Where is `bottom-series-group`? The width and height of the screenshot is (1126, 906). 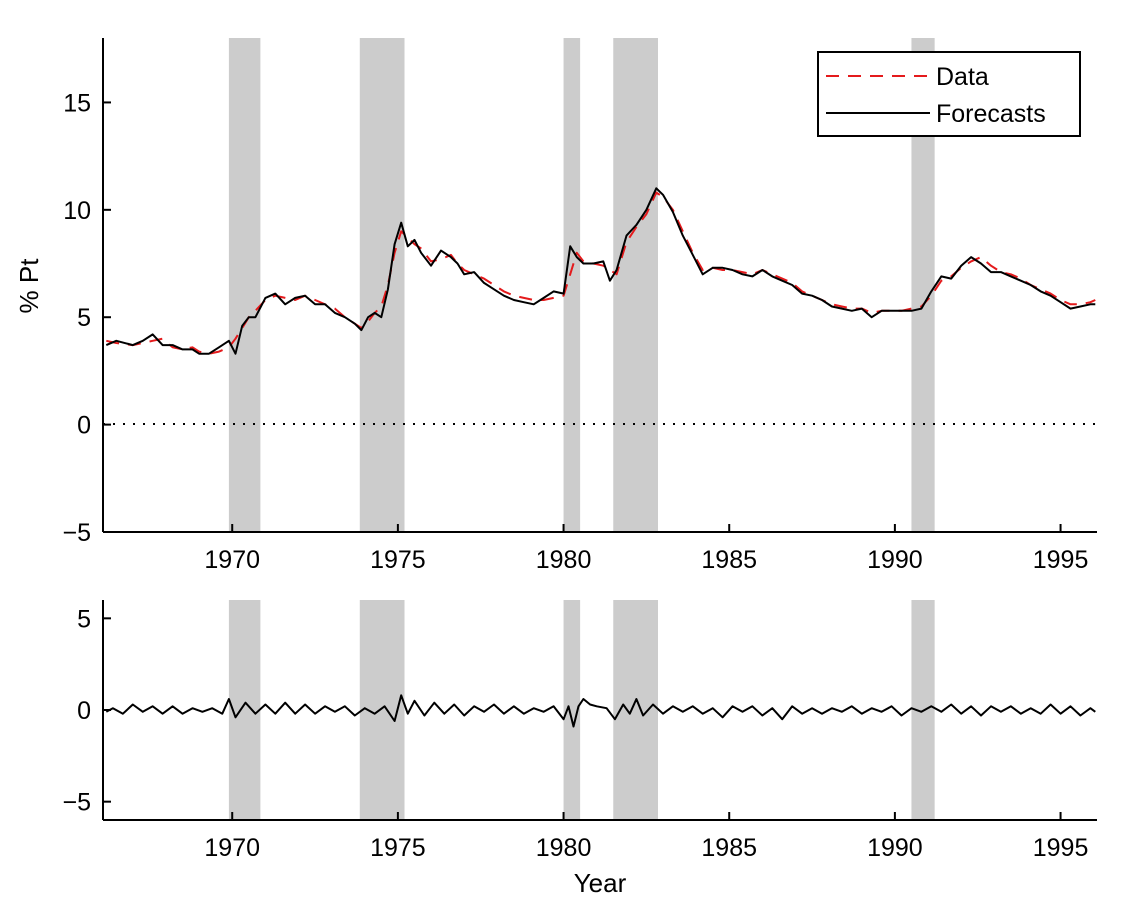 bottom-series-group is located at coordinates (600, 711).